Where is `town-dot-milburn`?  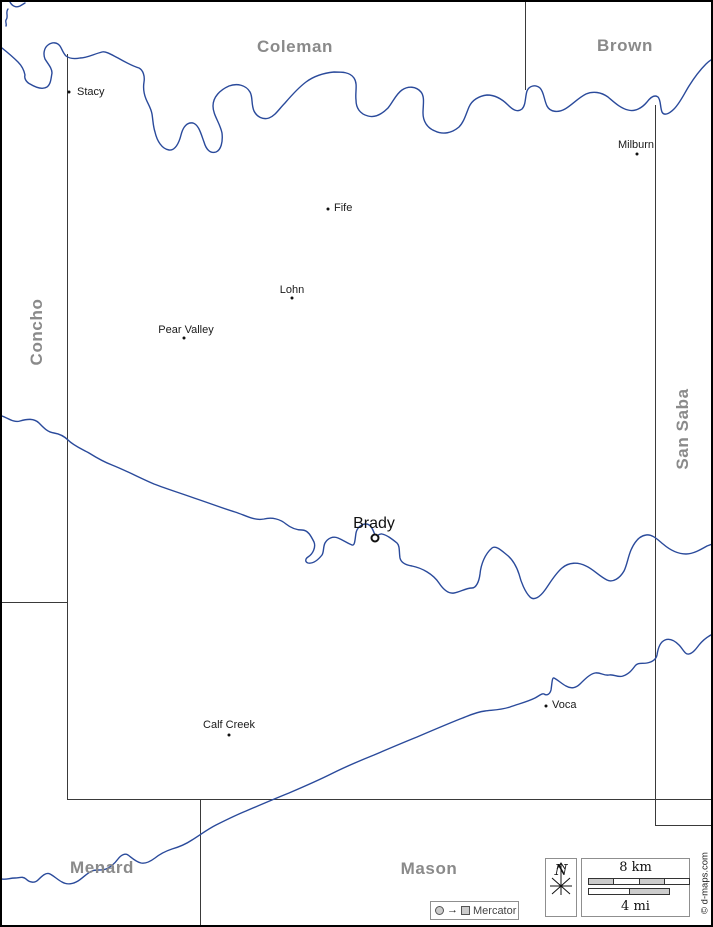
town-dot-milburn is located at coordinates (637, 154).